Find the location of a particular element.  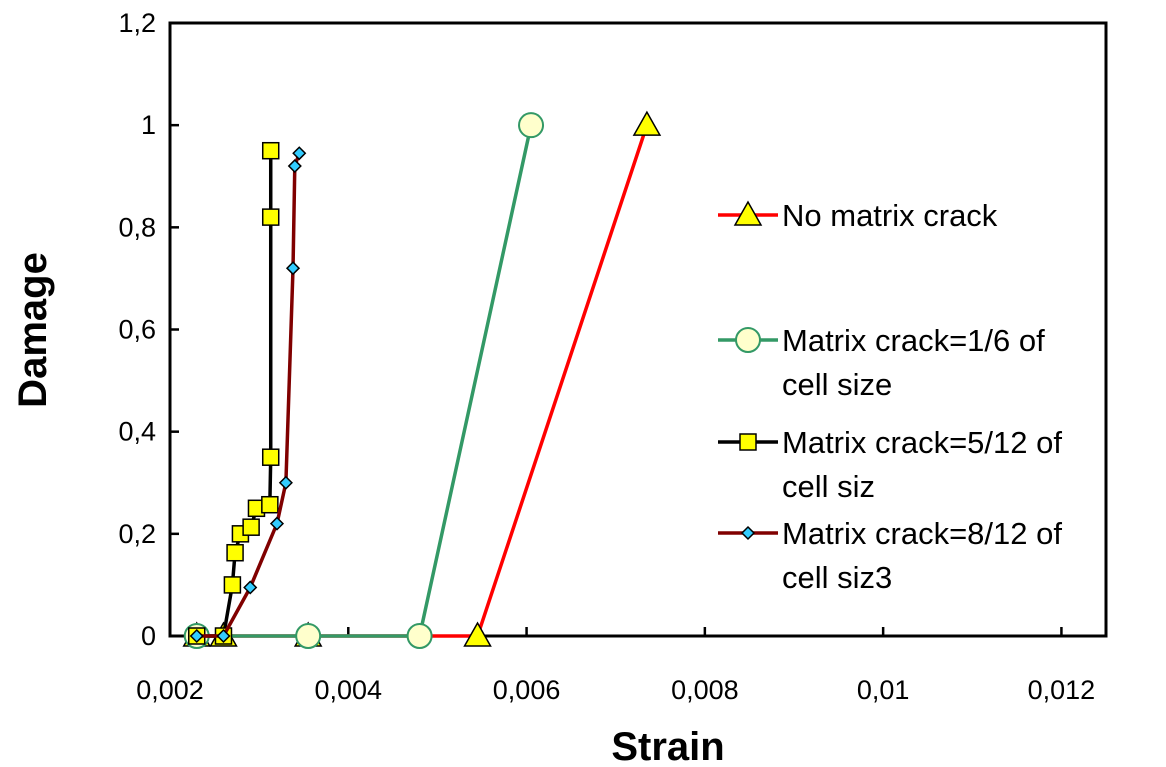

y-tick-label: 1 is located at coordinates (148, 125).